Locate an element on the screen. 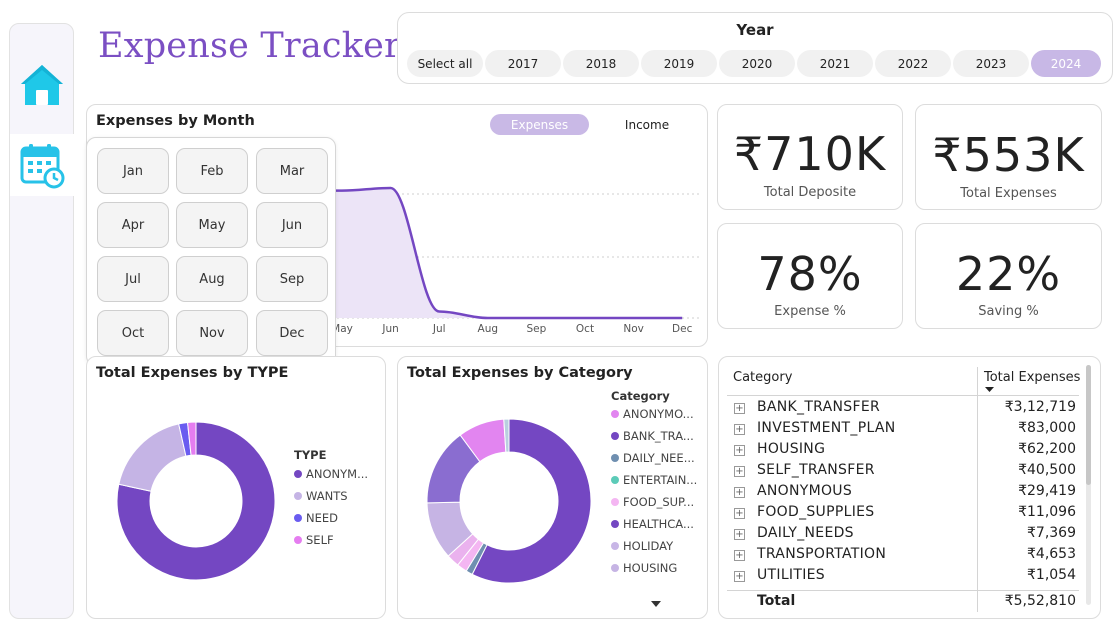  x-tick-label: Jun is located at coordinates (389, 329).